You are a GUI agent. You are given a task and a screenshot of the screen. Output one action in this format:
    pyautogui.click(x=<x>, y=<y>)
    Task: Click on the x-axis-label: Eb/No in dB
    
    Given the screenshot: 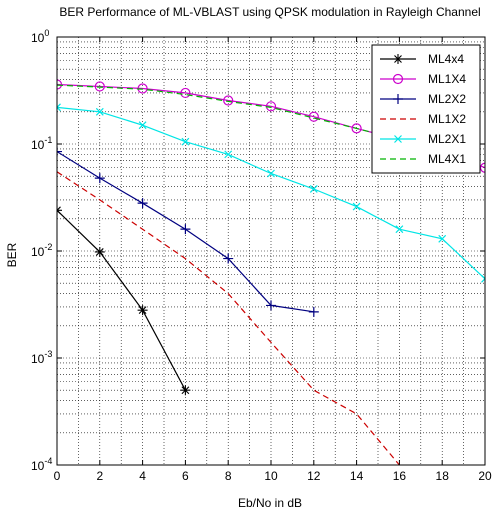 What is the action you would take?
    pyautogui.click(x=270, y=503)
    